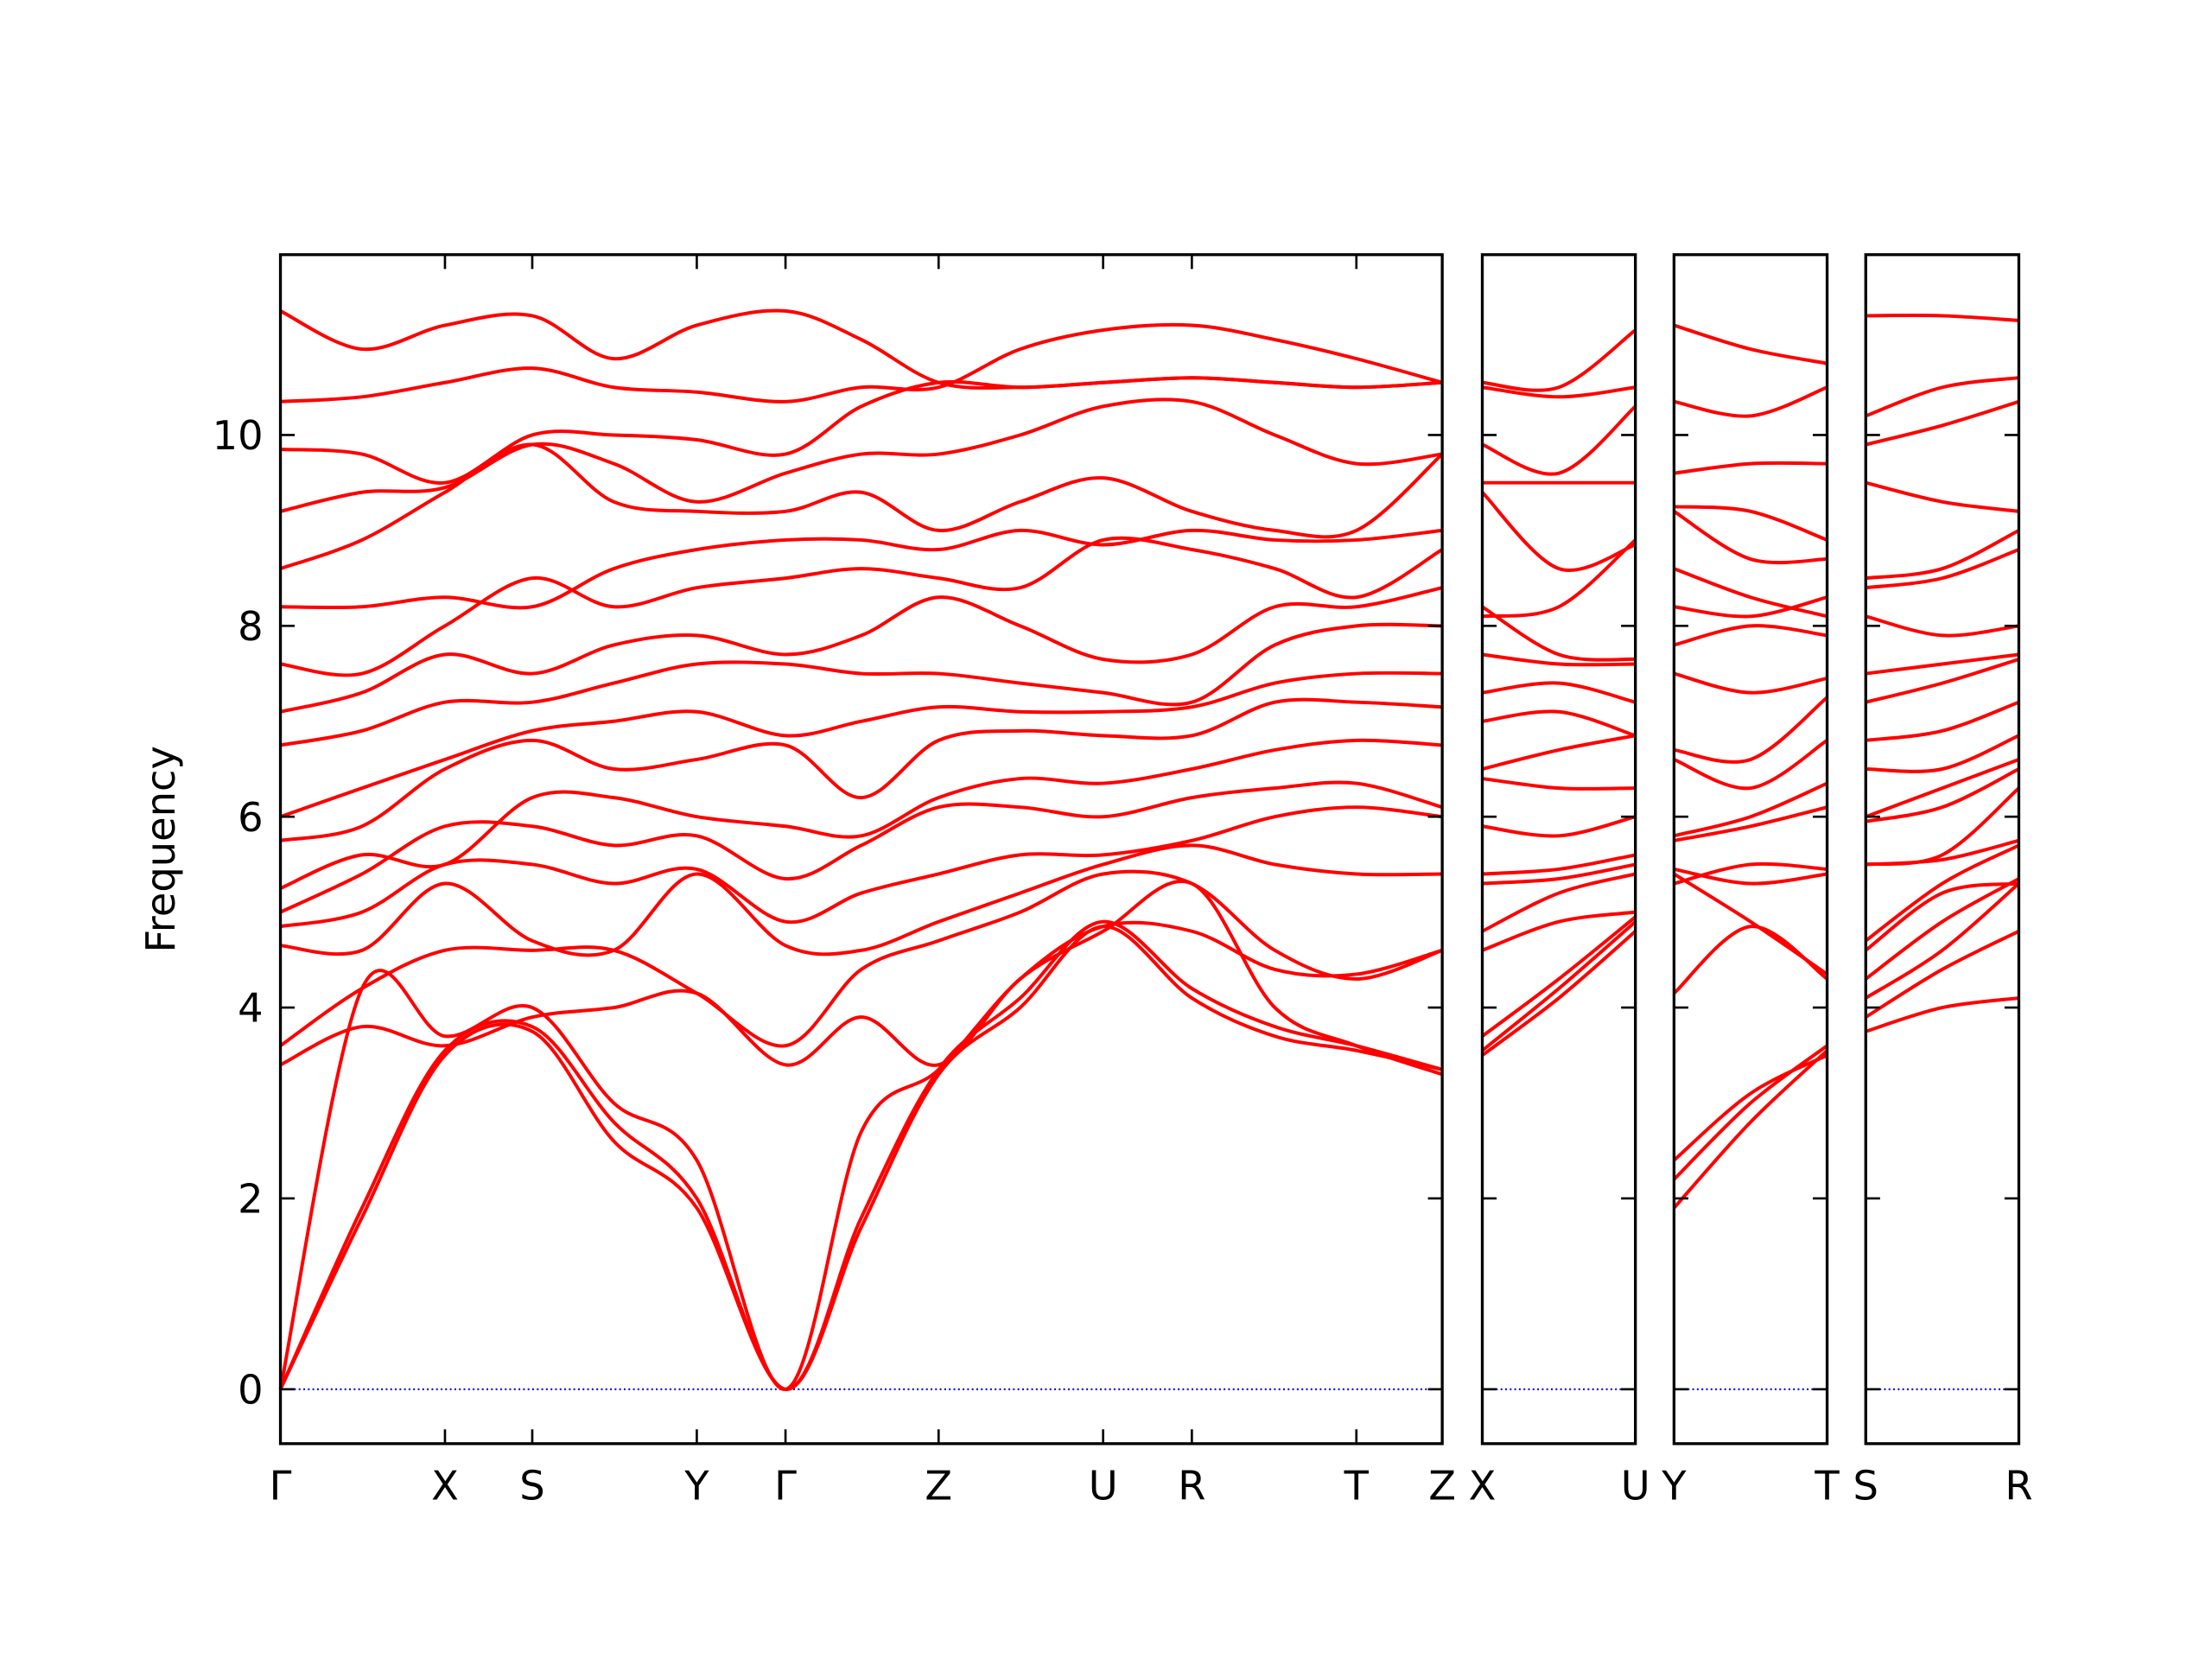 The image size is (2212, 1659). Describe the element at coordinates (160, 849) in the screenshot. I see `y-axis-label: Frequency` at that location.